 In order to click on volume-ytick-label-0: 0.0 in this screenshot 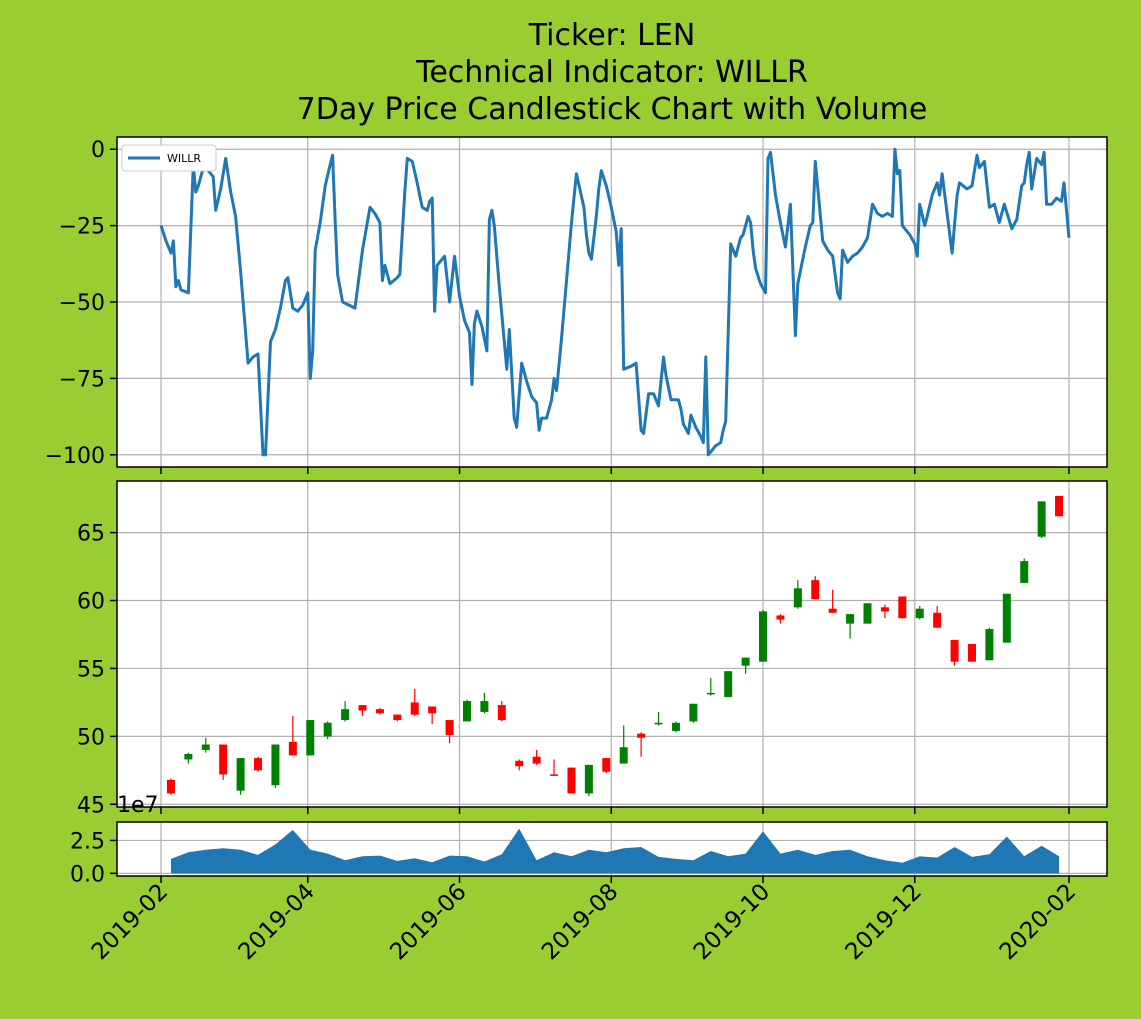, I will do `click(87, 874)`.